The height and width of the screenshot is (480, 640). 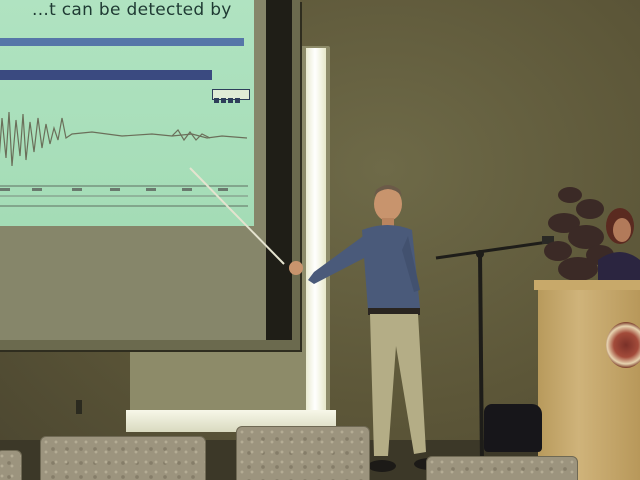 What do you see at coordinates (587, 285) in the screenshot?
I see `podium-top` at bounding box center [587, 285].